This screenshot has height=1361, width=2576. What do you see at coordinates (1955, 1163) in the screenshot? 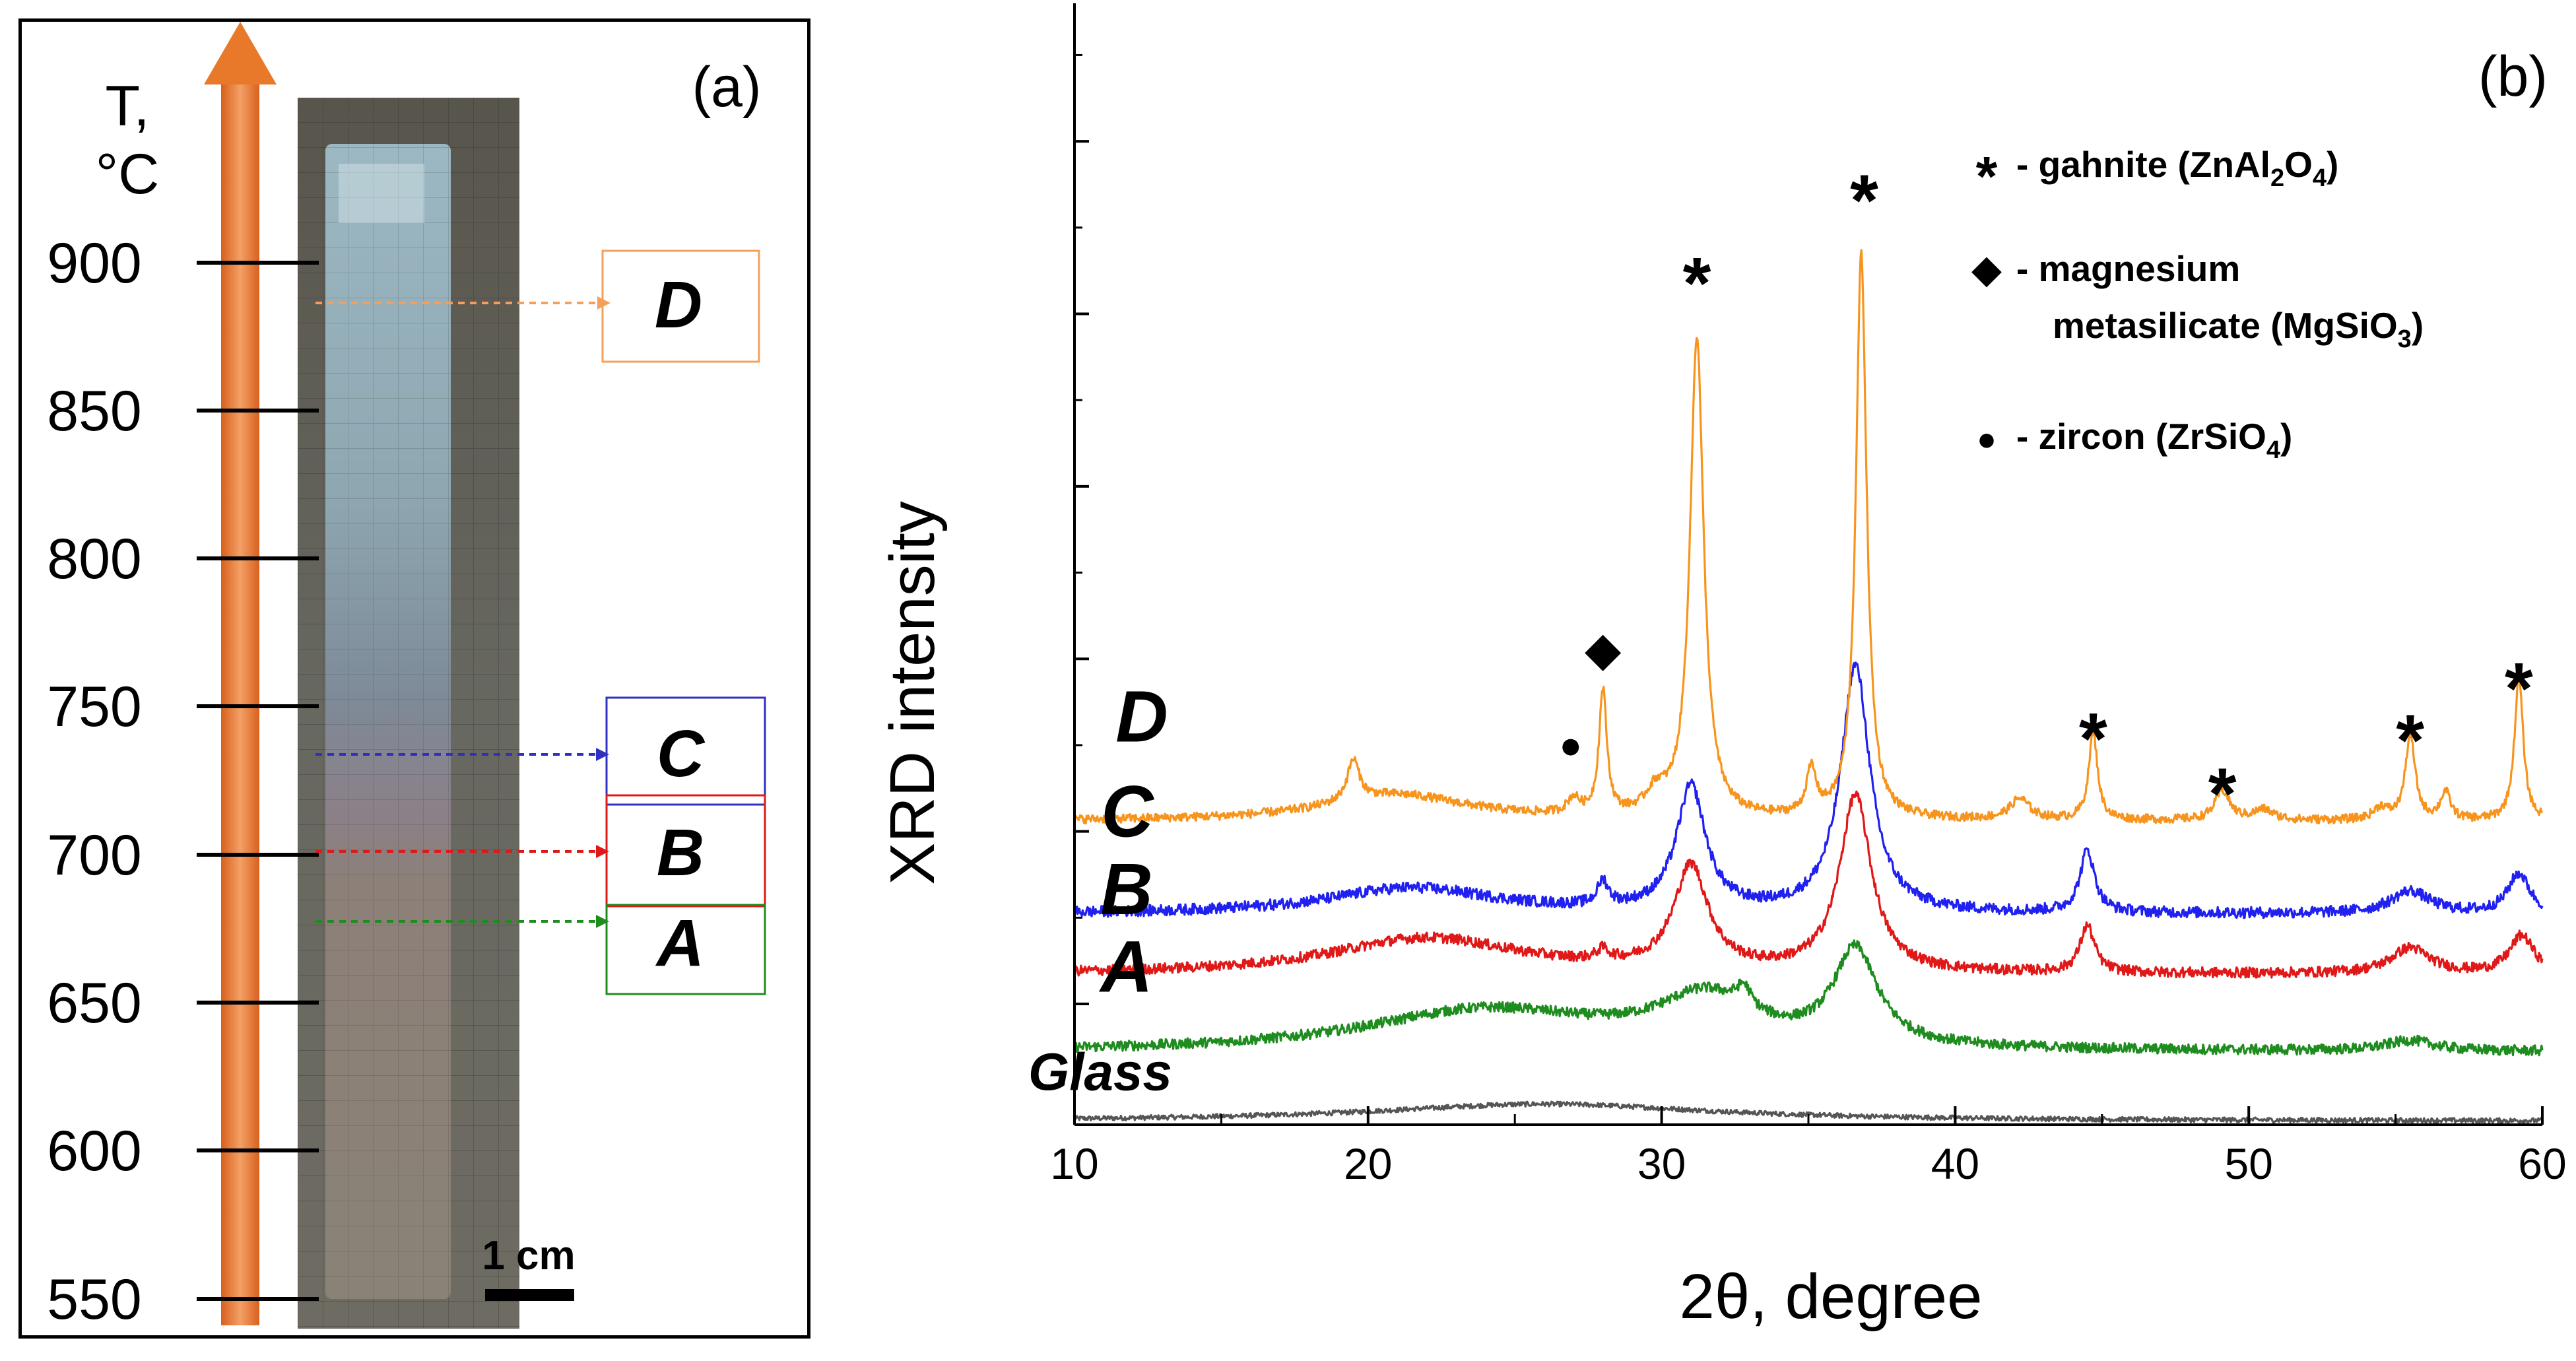
I see `x-tick-label-40: 40` at bounding box center [1955, 1163].